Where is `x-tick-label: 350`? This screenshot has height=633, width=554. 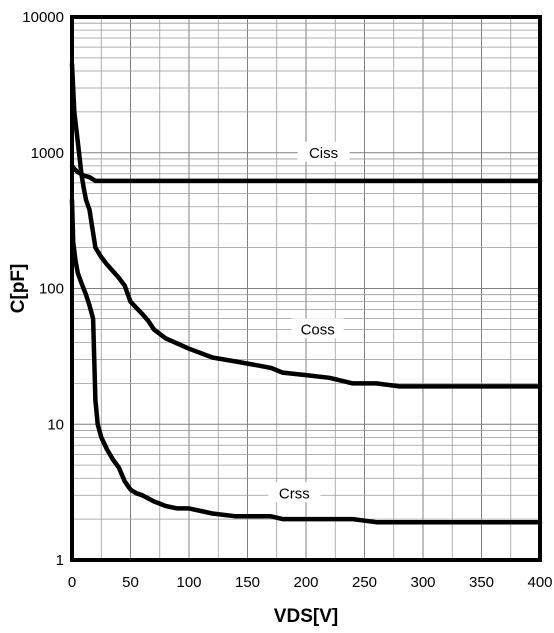 x-tick-label: 350 is located at coordinates (481, 582).